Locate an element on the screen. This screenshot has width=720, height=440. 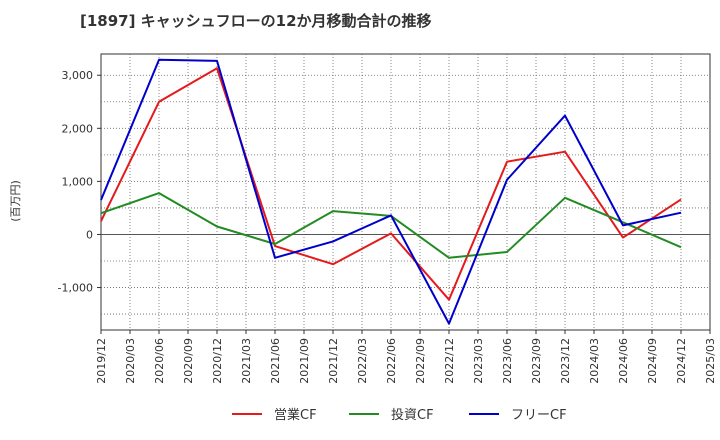
x-tick-label: 2020/06 is located at coordinates (159, 361).